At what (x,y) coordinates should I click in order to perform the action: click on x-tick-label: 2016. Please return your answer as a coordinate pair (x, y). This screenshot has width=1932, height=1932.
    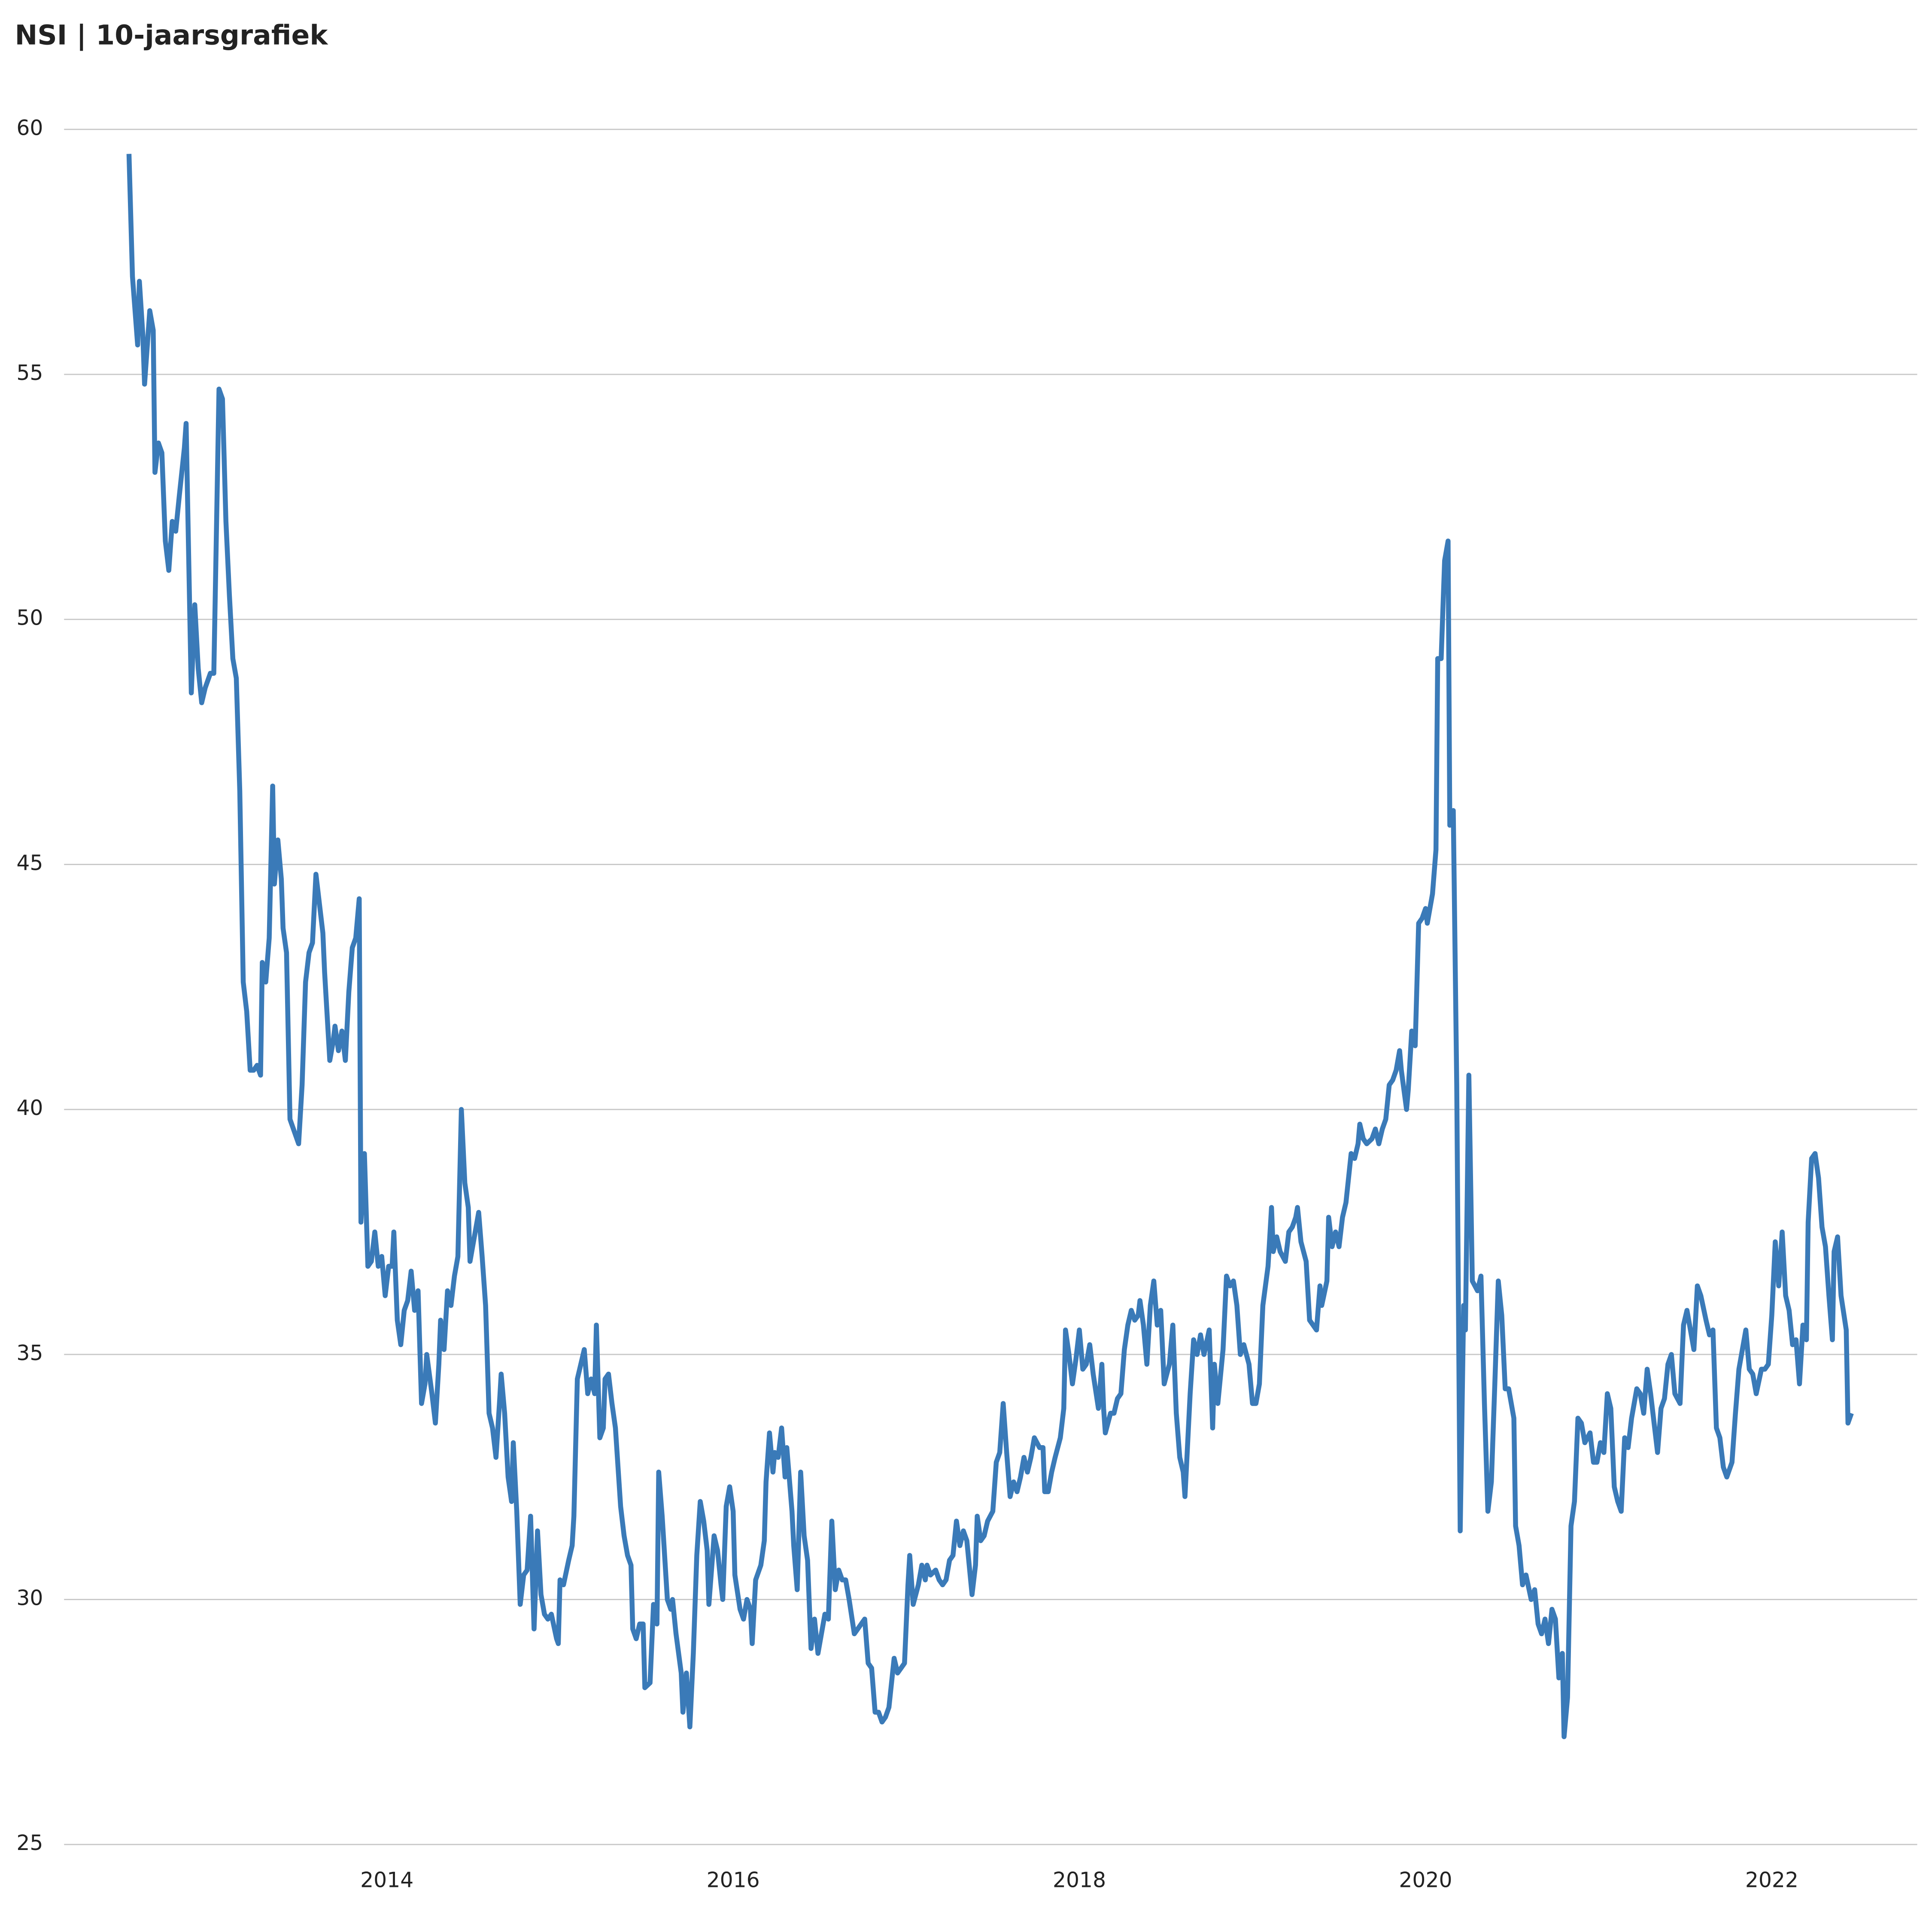
    Looking at the image, I should click on (733, 1880).